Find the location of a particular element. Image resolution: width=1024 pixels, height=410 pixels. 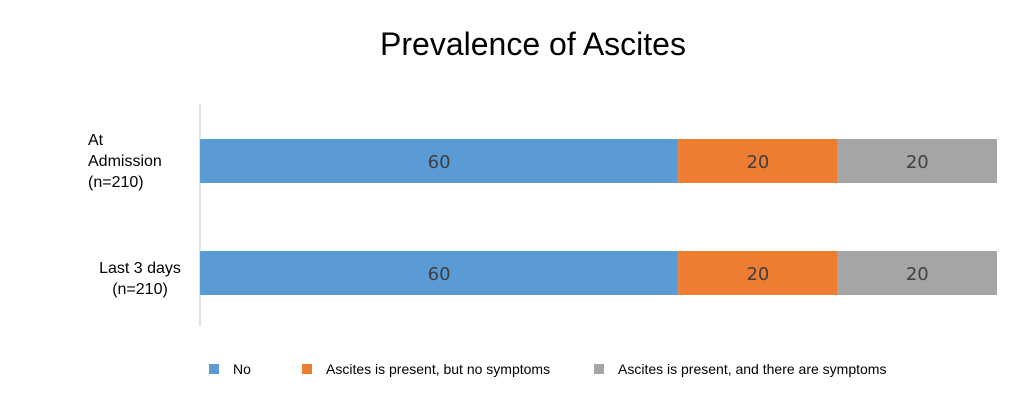

category-label-at-admission: At Admission (n=210) is located at coordinates (148, 161).